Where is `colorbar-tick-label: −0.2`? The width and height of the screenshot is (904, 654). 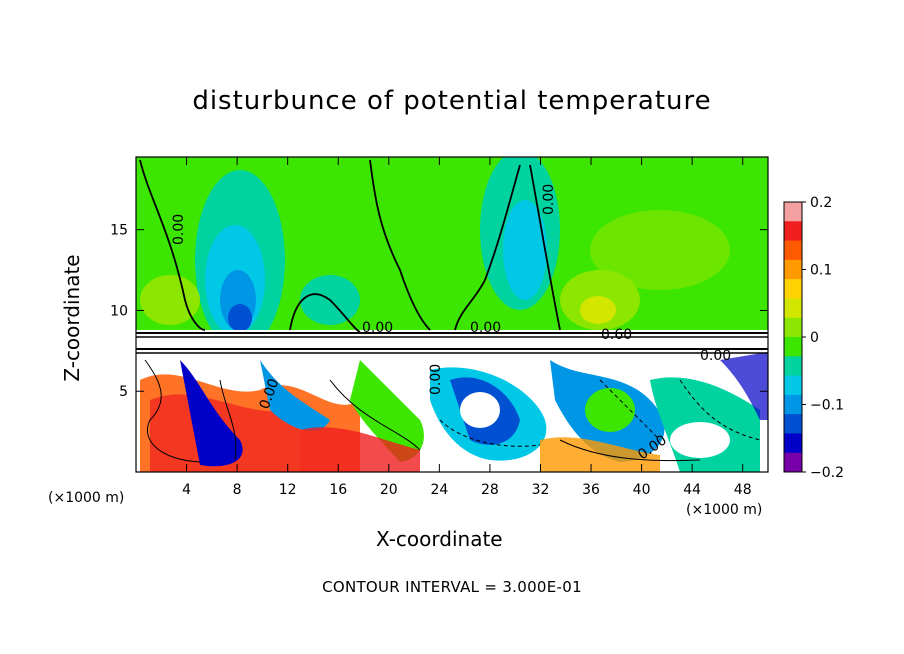 colorbar-tick-label: −0.2 is located at coordinates (827, 473).